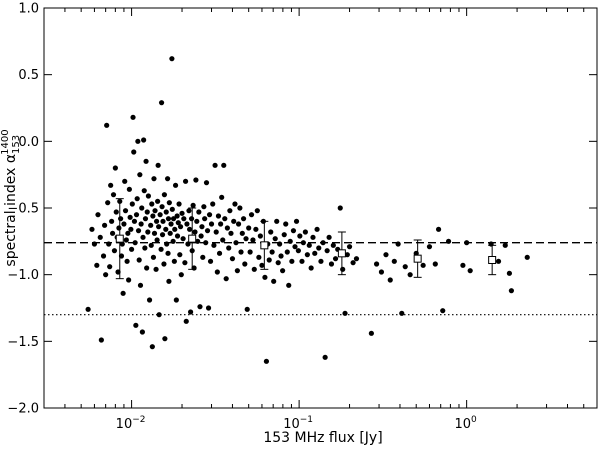 The height and width of the screenshot is (450, 600). I want to click on y-tick-label: −1.0, so click(23, 275).